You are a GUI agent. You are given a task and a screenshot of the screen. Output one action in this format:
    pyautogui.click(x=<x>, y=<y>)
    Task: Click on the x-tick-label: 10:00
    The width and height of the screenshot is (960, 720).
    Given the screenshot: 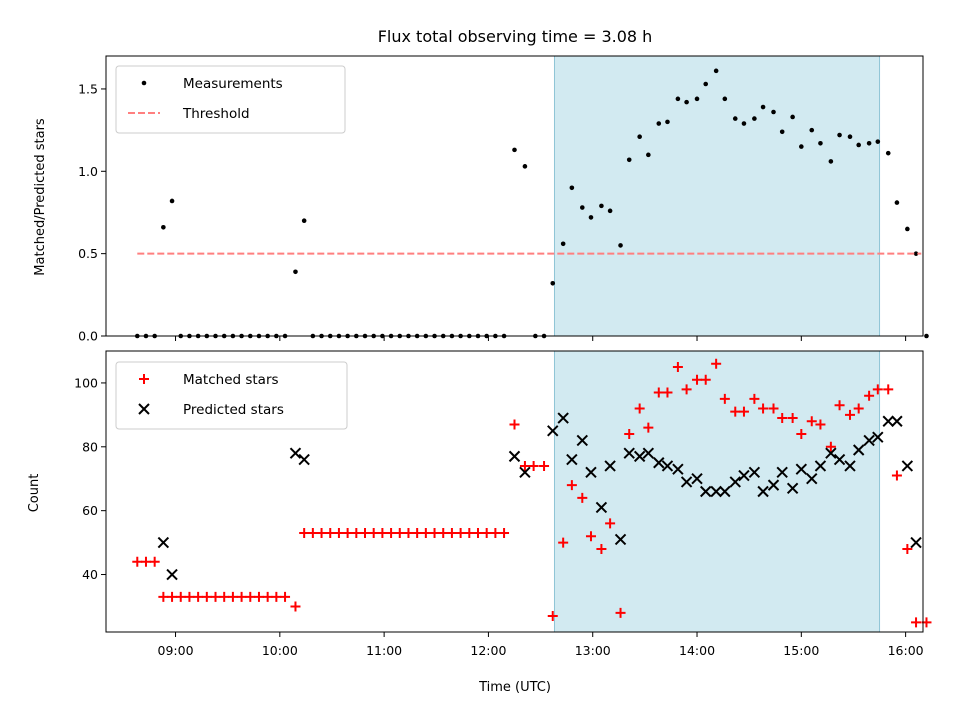 What is the action you would take?
    pyautogui.click(x=280, y=650)
    